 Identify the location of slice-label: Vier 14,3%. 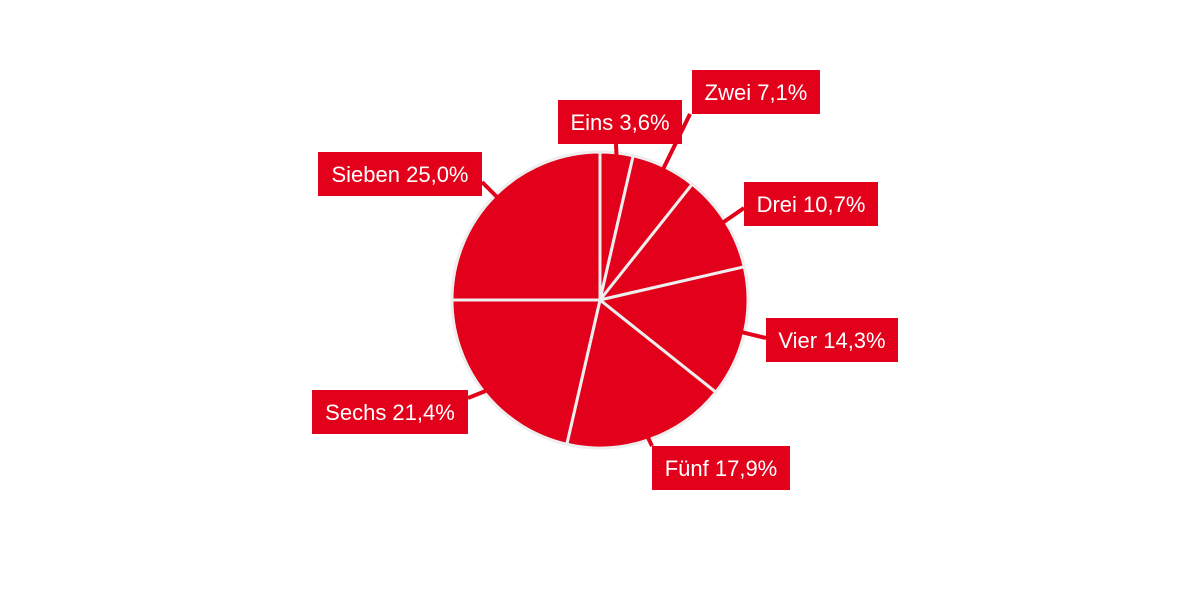
(831, 340).